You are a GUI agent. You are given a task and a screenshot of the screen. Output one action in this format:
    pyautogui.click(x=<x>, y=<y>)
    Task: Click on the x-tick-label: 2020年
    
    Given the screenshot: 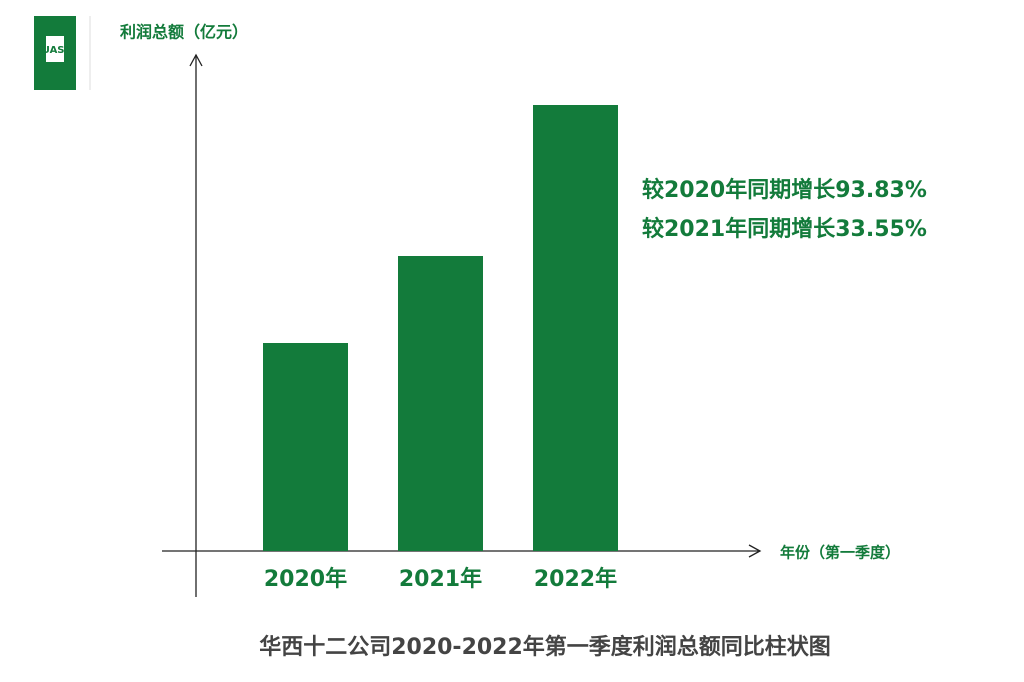 What is the action you would take?
    pyautogui.click(x=305, y=579)
    